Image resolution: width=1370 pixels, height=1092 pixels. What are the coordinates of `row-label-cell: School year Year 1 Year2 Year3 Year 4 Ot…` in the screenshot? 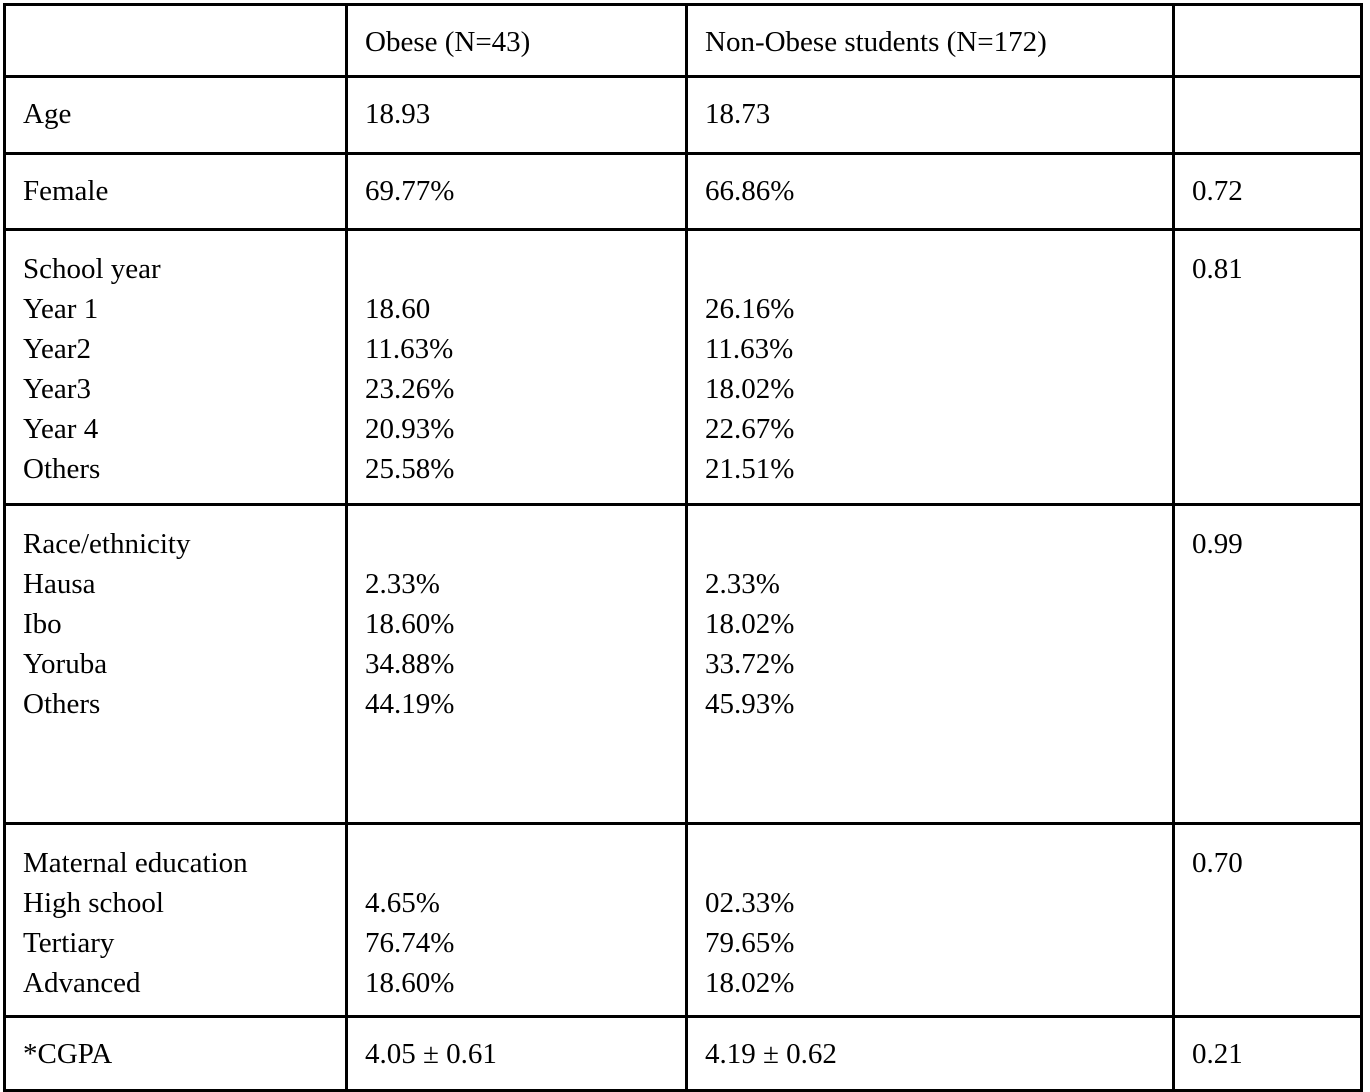 It's located at (175, 367).